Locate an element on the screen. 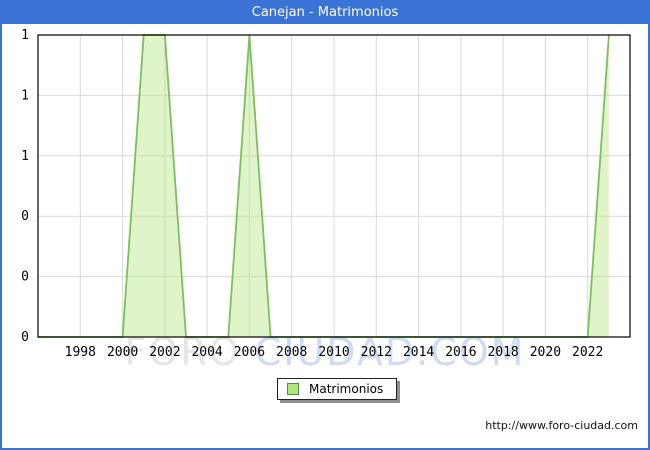 This screenshot has height=450, width=650. title-bar: Canejan - Matrimonios is located at coordinates (325, 13).